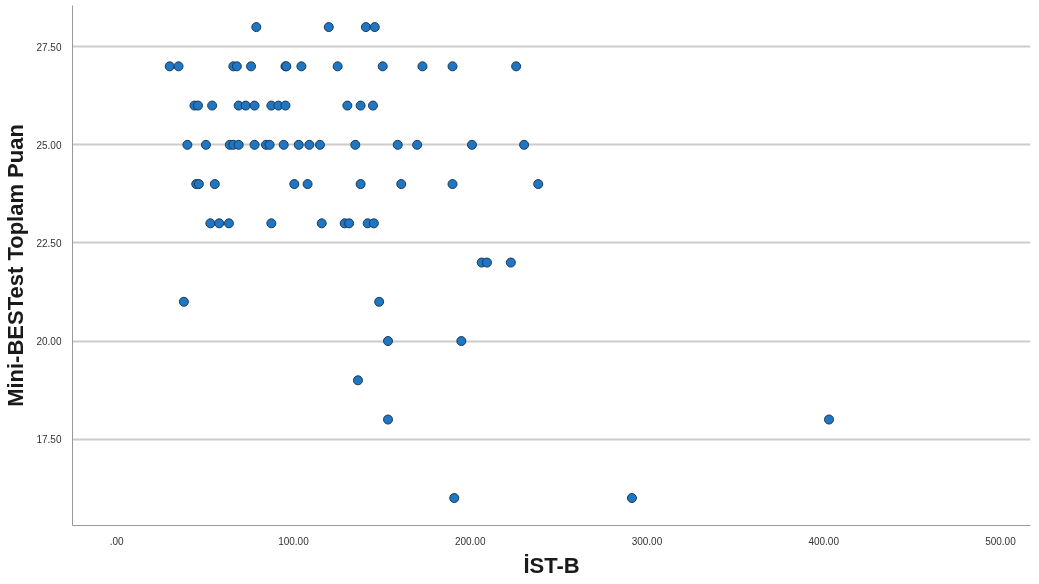  What do you see at coordinates (49, 145) in the screenshot?
I see `y-tick-label: 25.00` at bounding box center [49, 145].